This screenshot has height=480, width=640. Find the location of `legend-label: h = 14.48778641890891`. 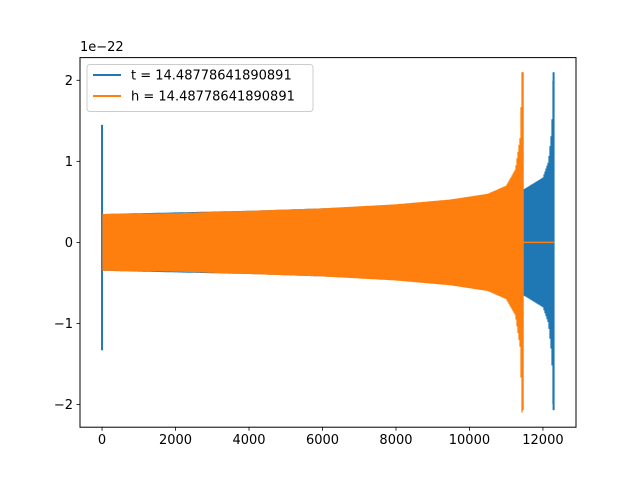

legend-label: h = 14.48778641890891 is located at coordinates (213, 97).